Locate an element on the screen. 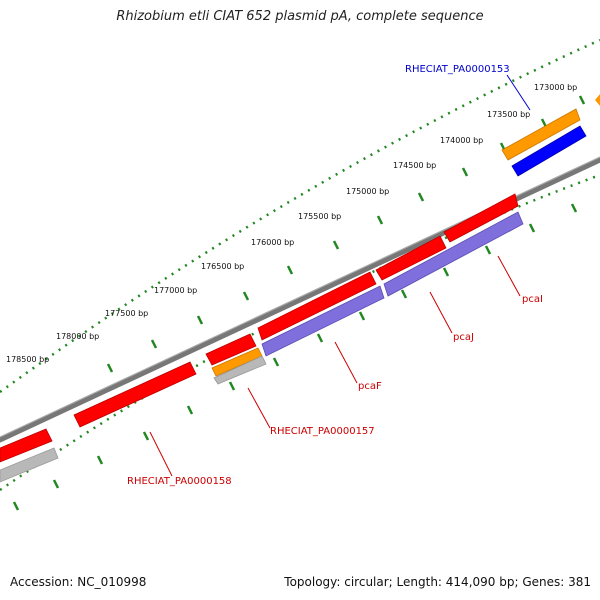 The height and width of the screenshot is (600, 600). gene-label-pcaf: pcaF is located at coordinates (370, 386).